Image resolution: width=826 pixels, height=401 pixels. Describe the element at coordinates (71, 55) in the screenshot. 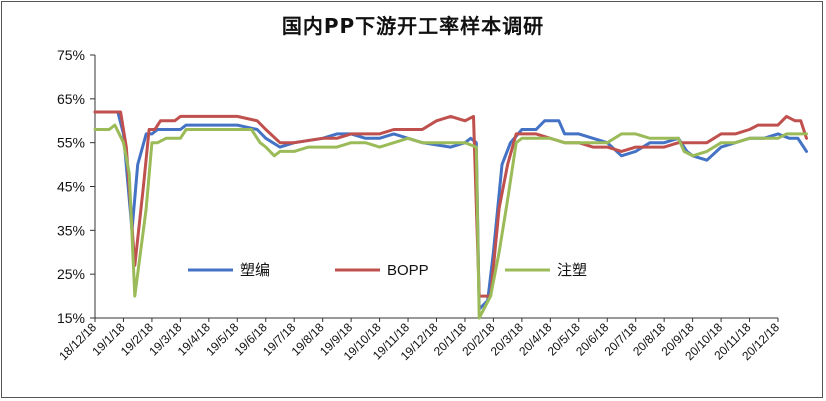

I see `y-tick-label: 75%` at that location.